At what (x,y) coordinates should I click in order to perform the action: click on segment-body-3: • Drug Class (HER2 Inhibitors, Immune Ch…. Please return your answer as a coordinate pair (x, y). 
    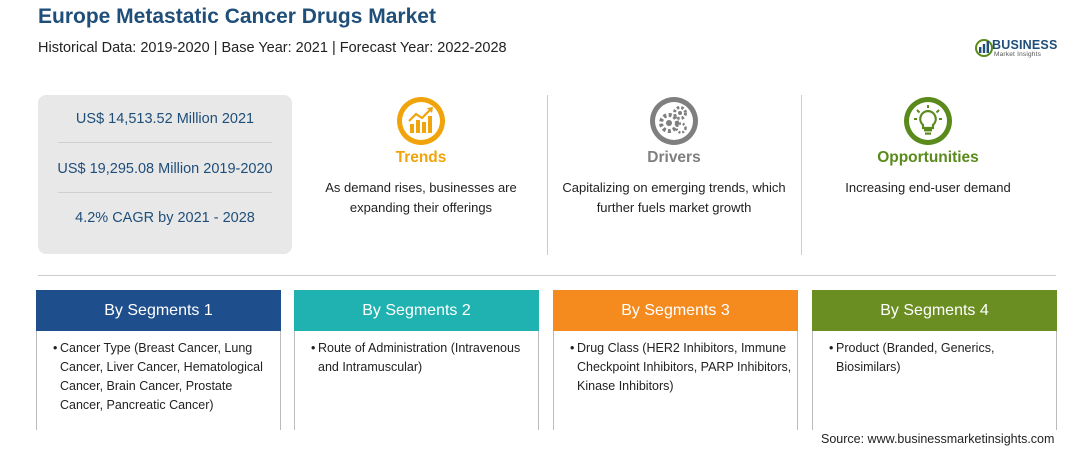
    Looking at the image, I should click on (680, 367).